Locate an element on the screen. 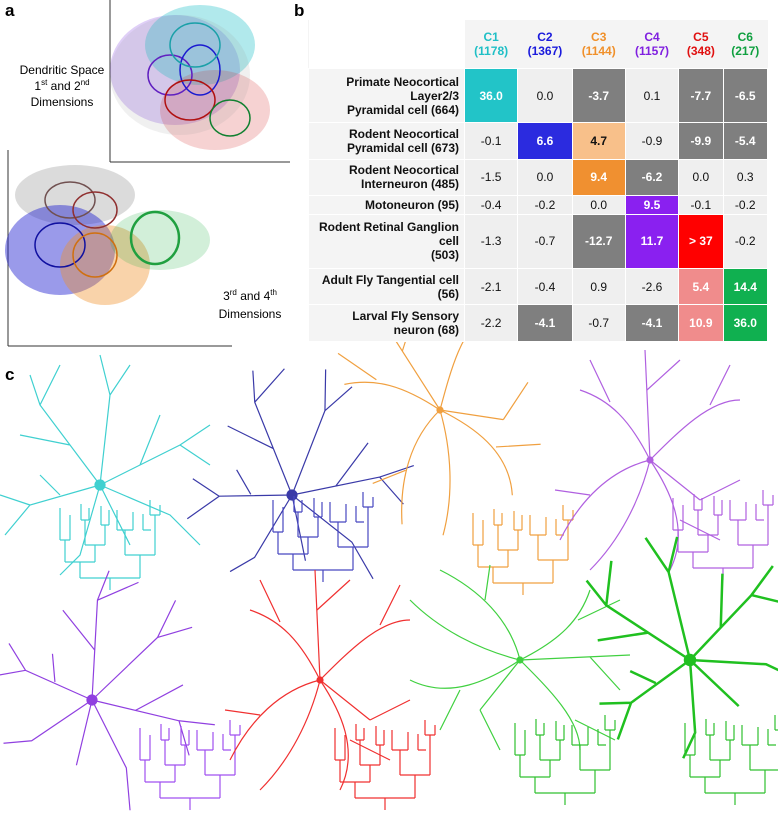  axis-note: 3rd and 4th is located at coordinates (250, 295).